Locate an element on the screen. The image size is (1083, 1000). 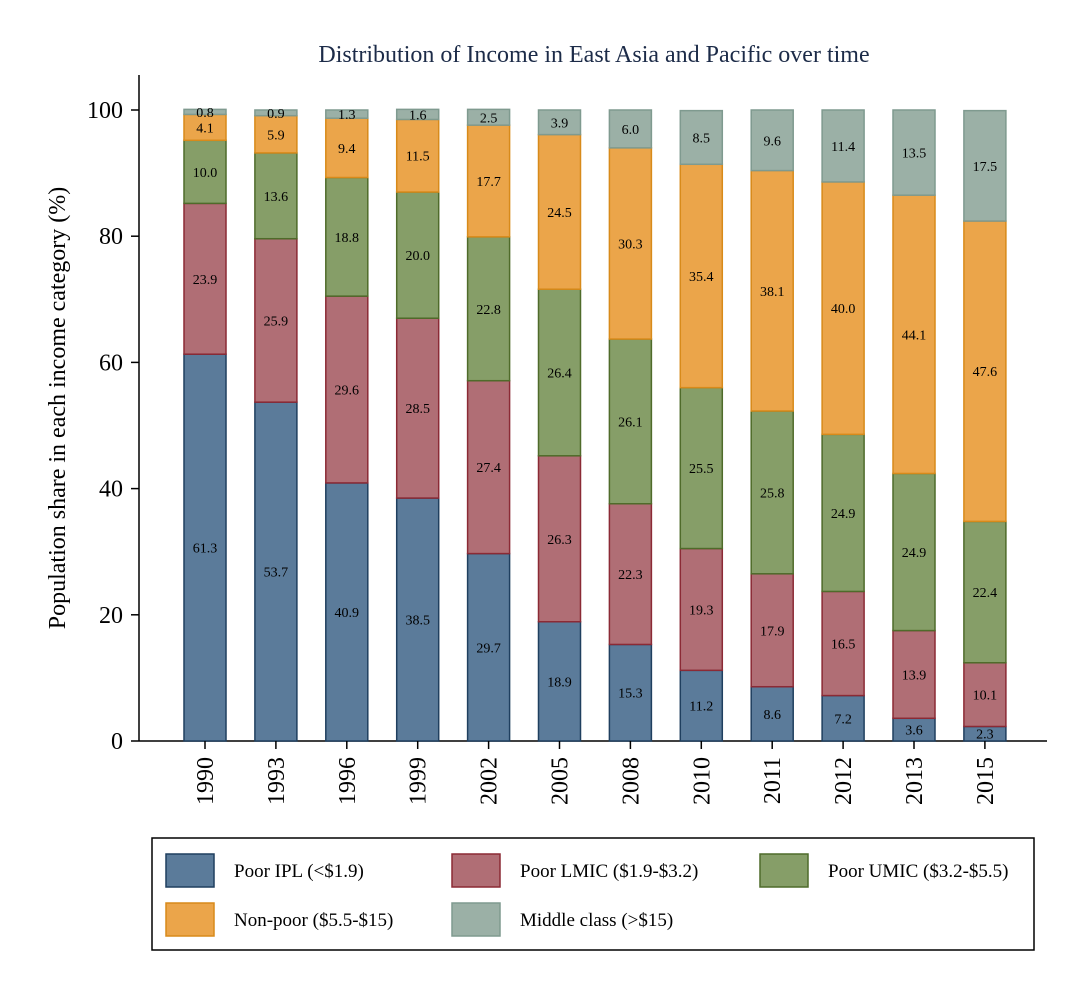
data-label: 18.9 is located at coordinates (559, 682).